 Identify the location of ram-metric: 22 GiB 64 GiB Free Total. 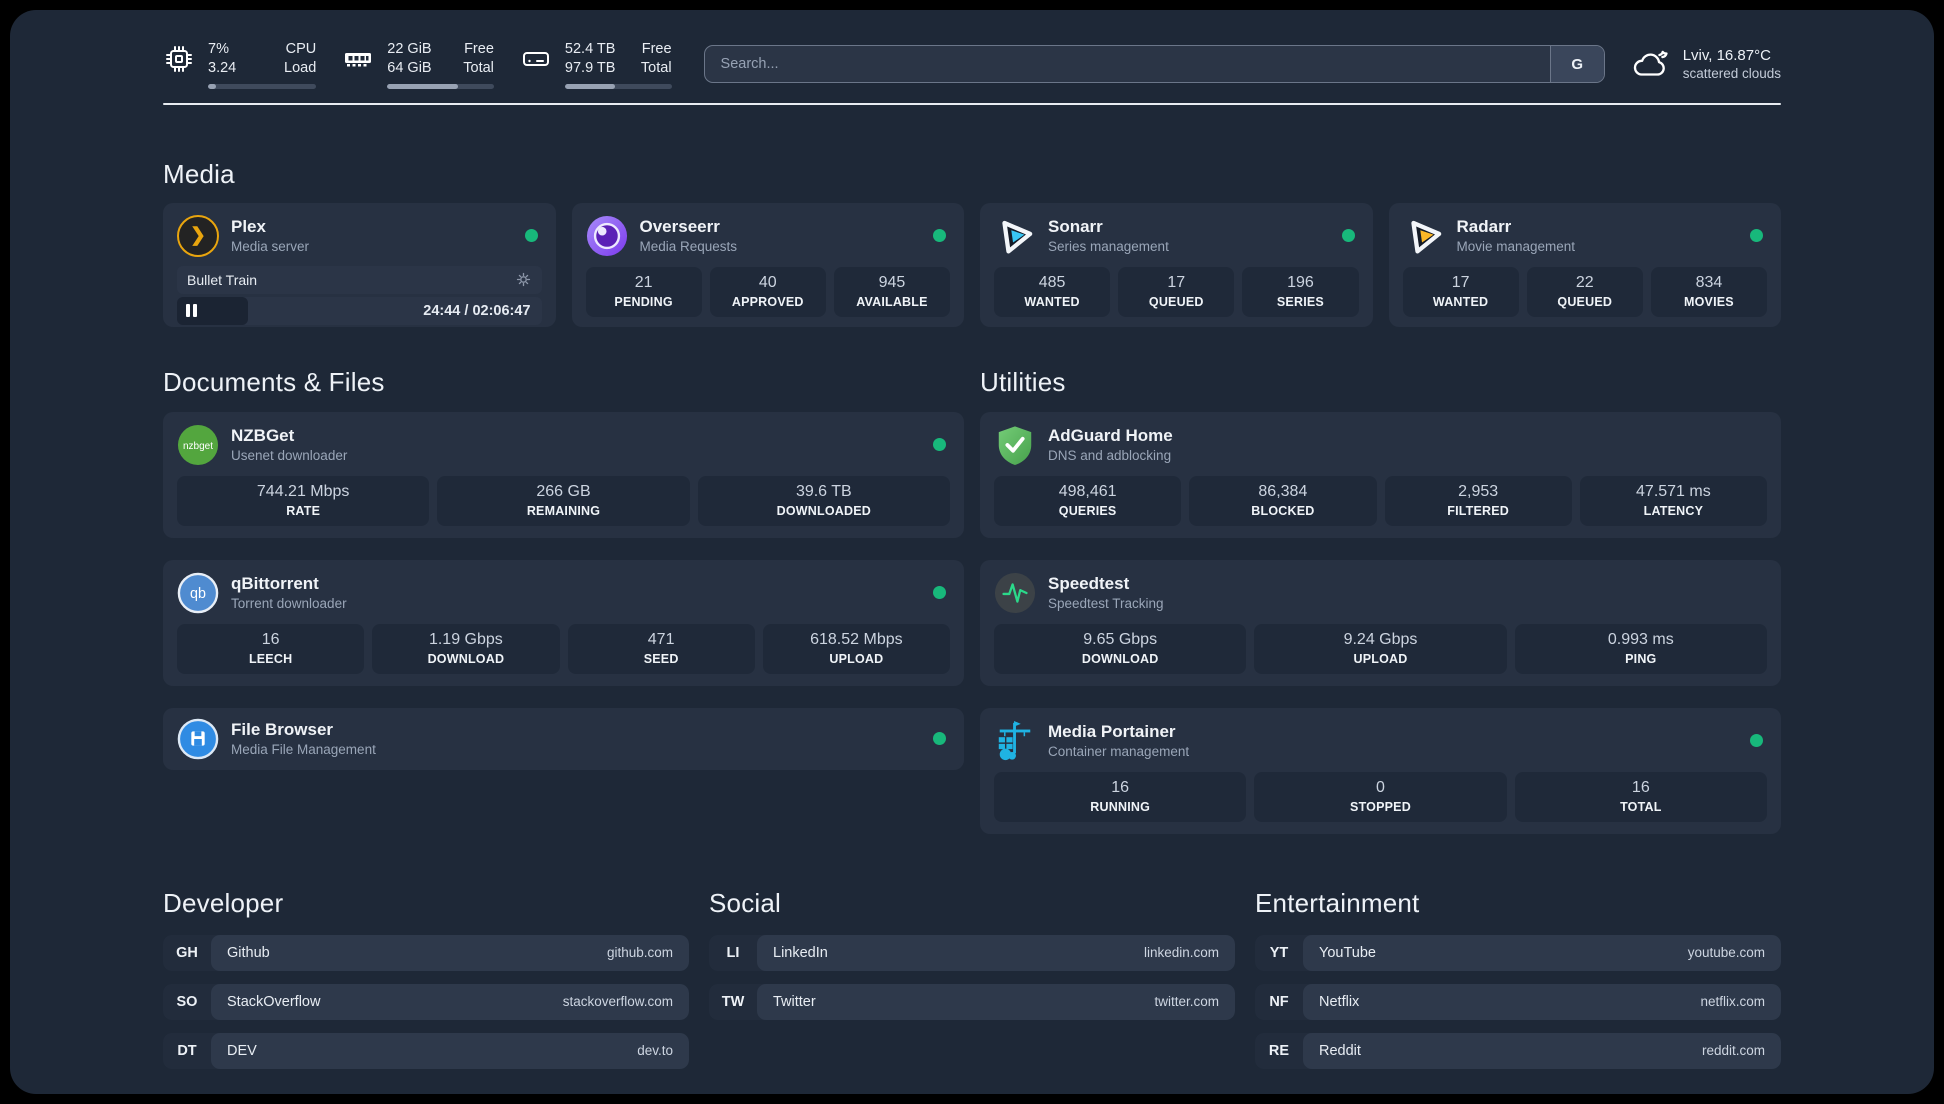
(418, 64).